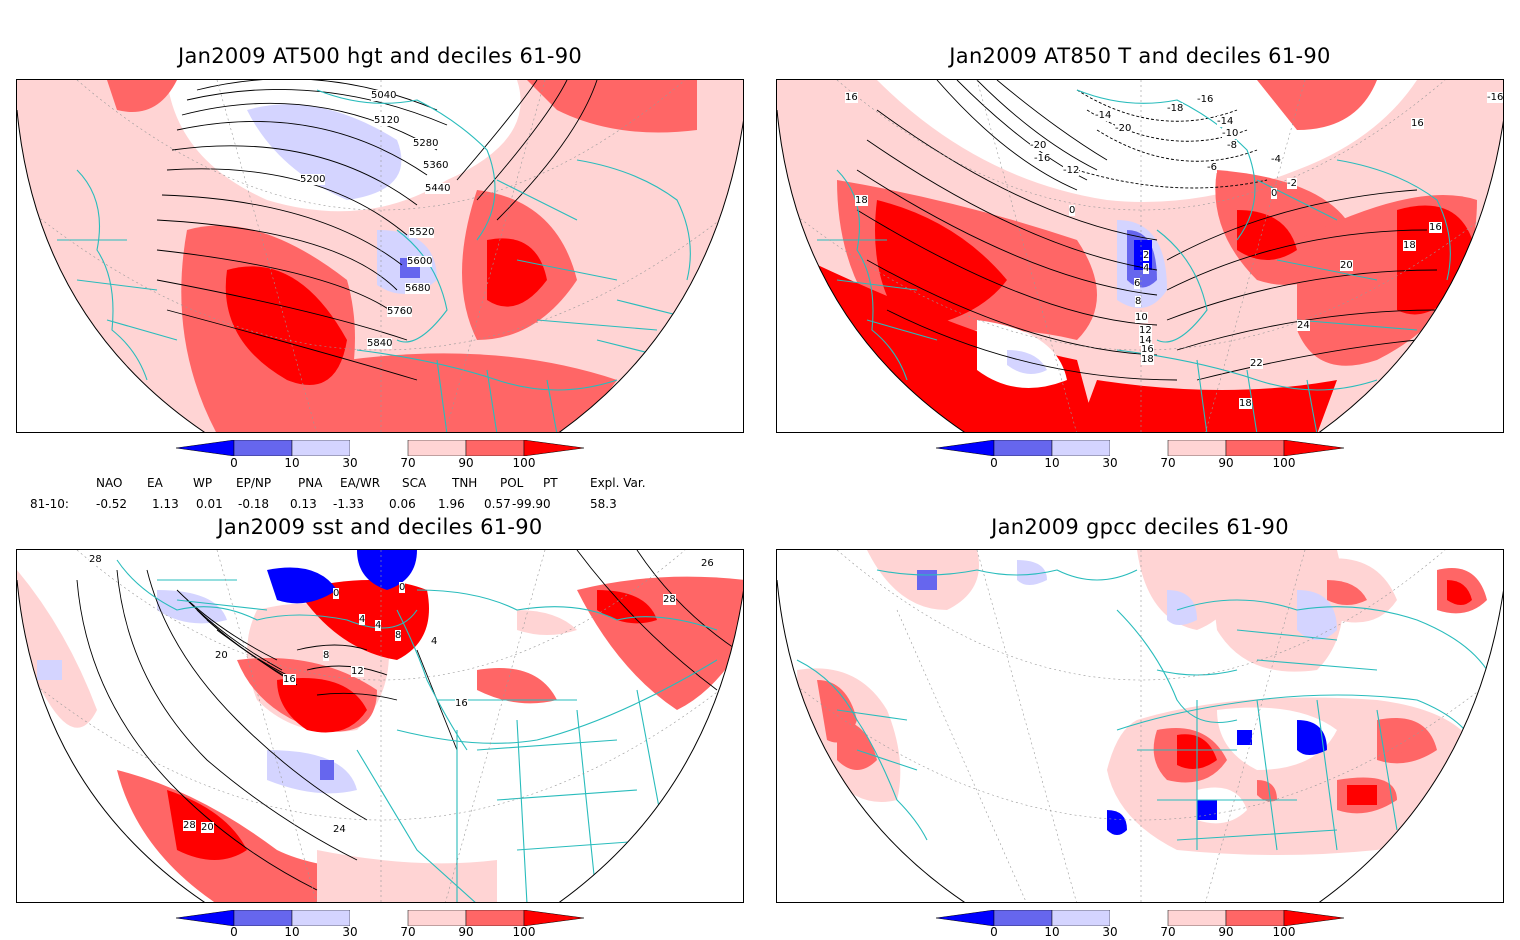  I want to click on contour-label: 5120, so click(387, 120).